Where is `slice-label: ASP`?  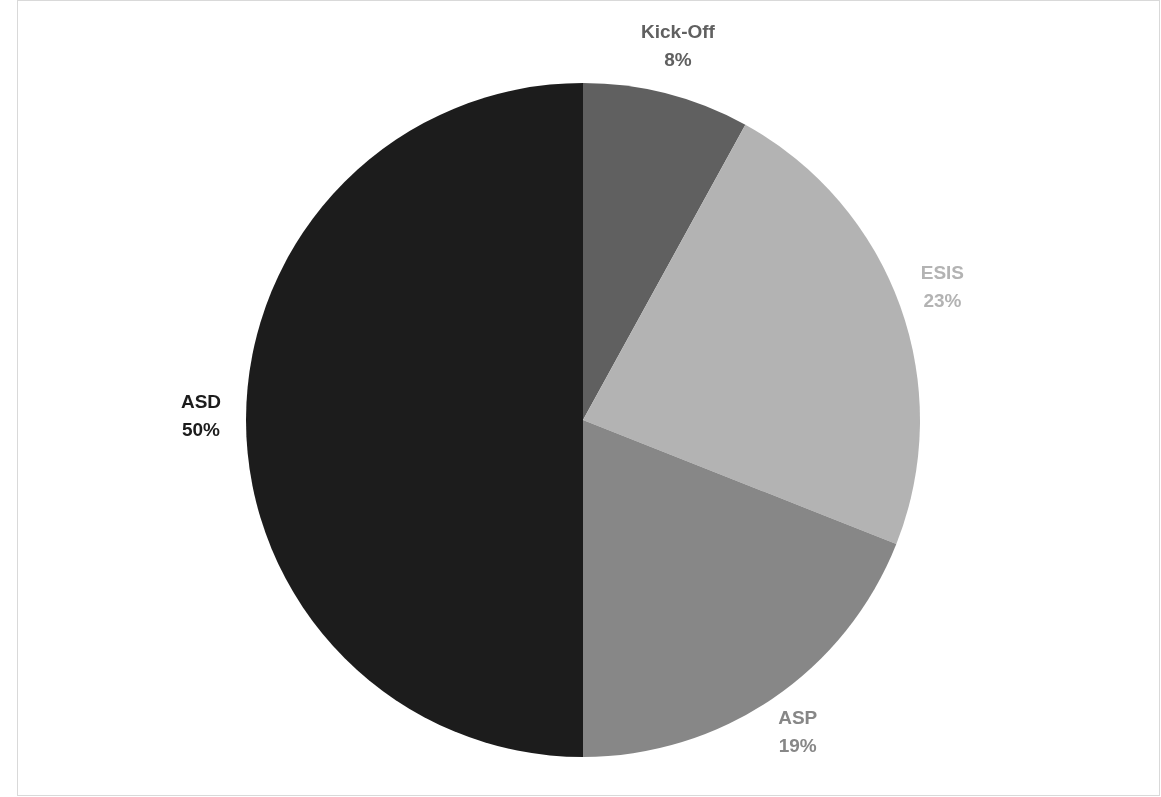
slice-label: ASP is located at coordinates (798, 717).